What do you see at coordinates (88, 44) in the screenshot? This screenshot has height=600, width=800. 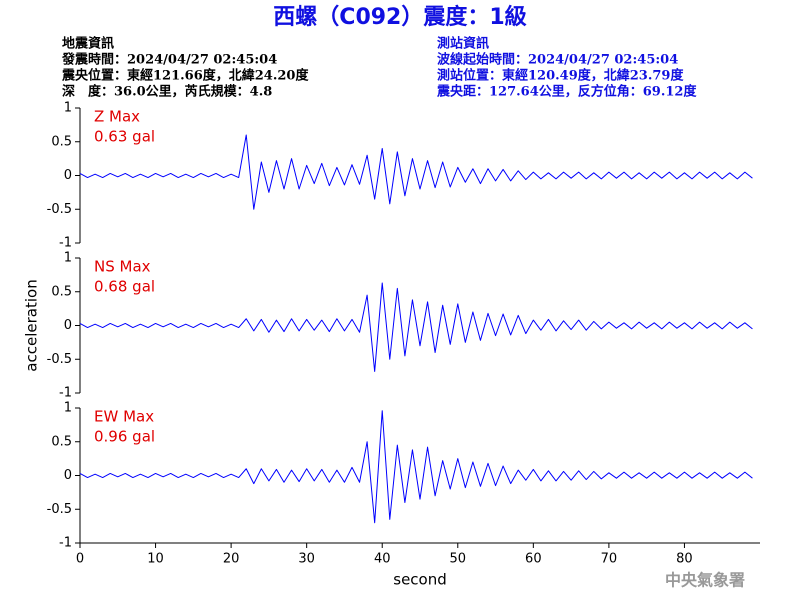 I see `info-left: 地震資訊` at bounding box center [88, 44].